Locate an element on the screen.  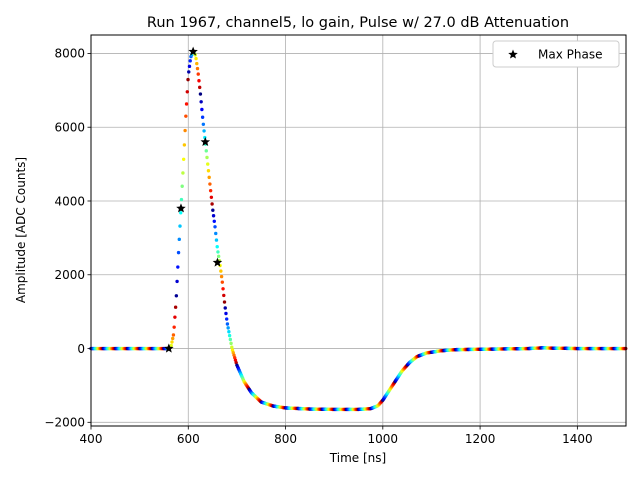
y-tick-label: 6000 is located at coordinates (69, 128).